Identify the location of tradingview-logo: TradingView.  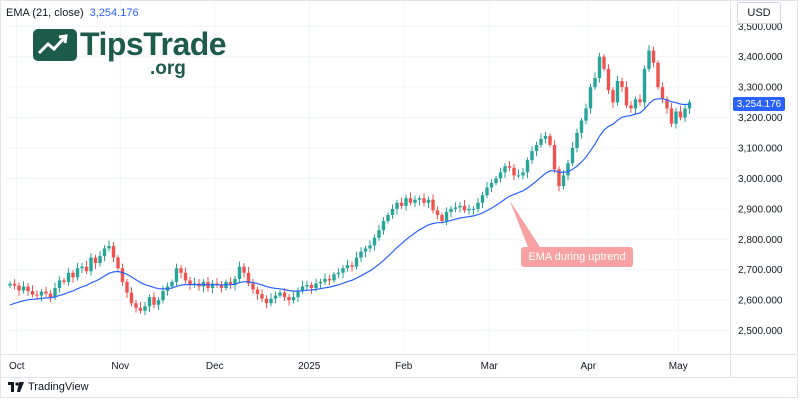
(48, 387).